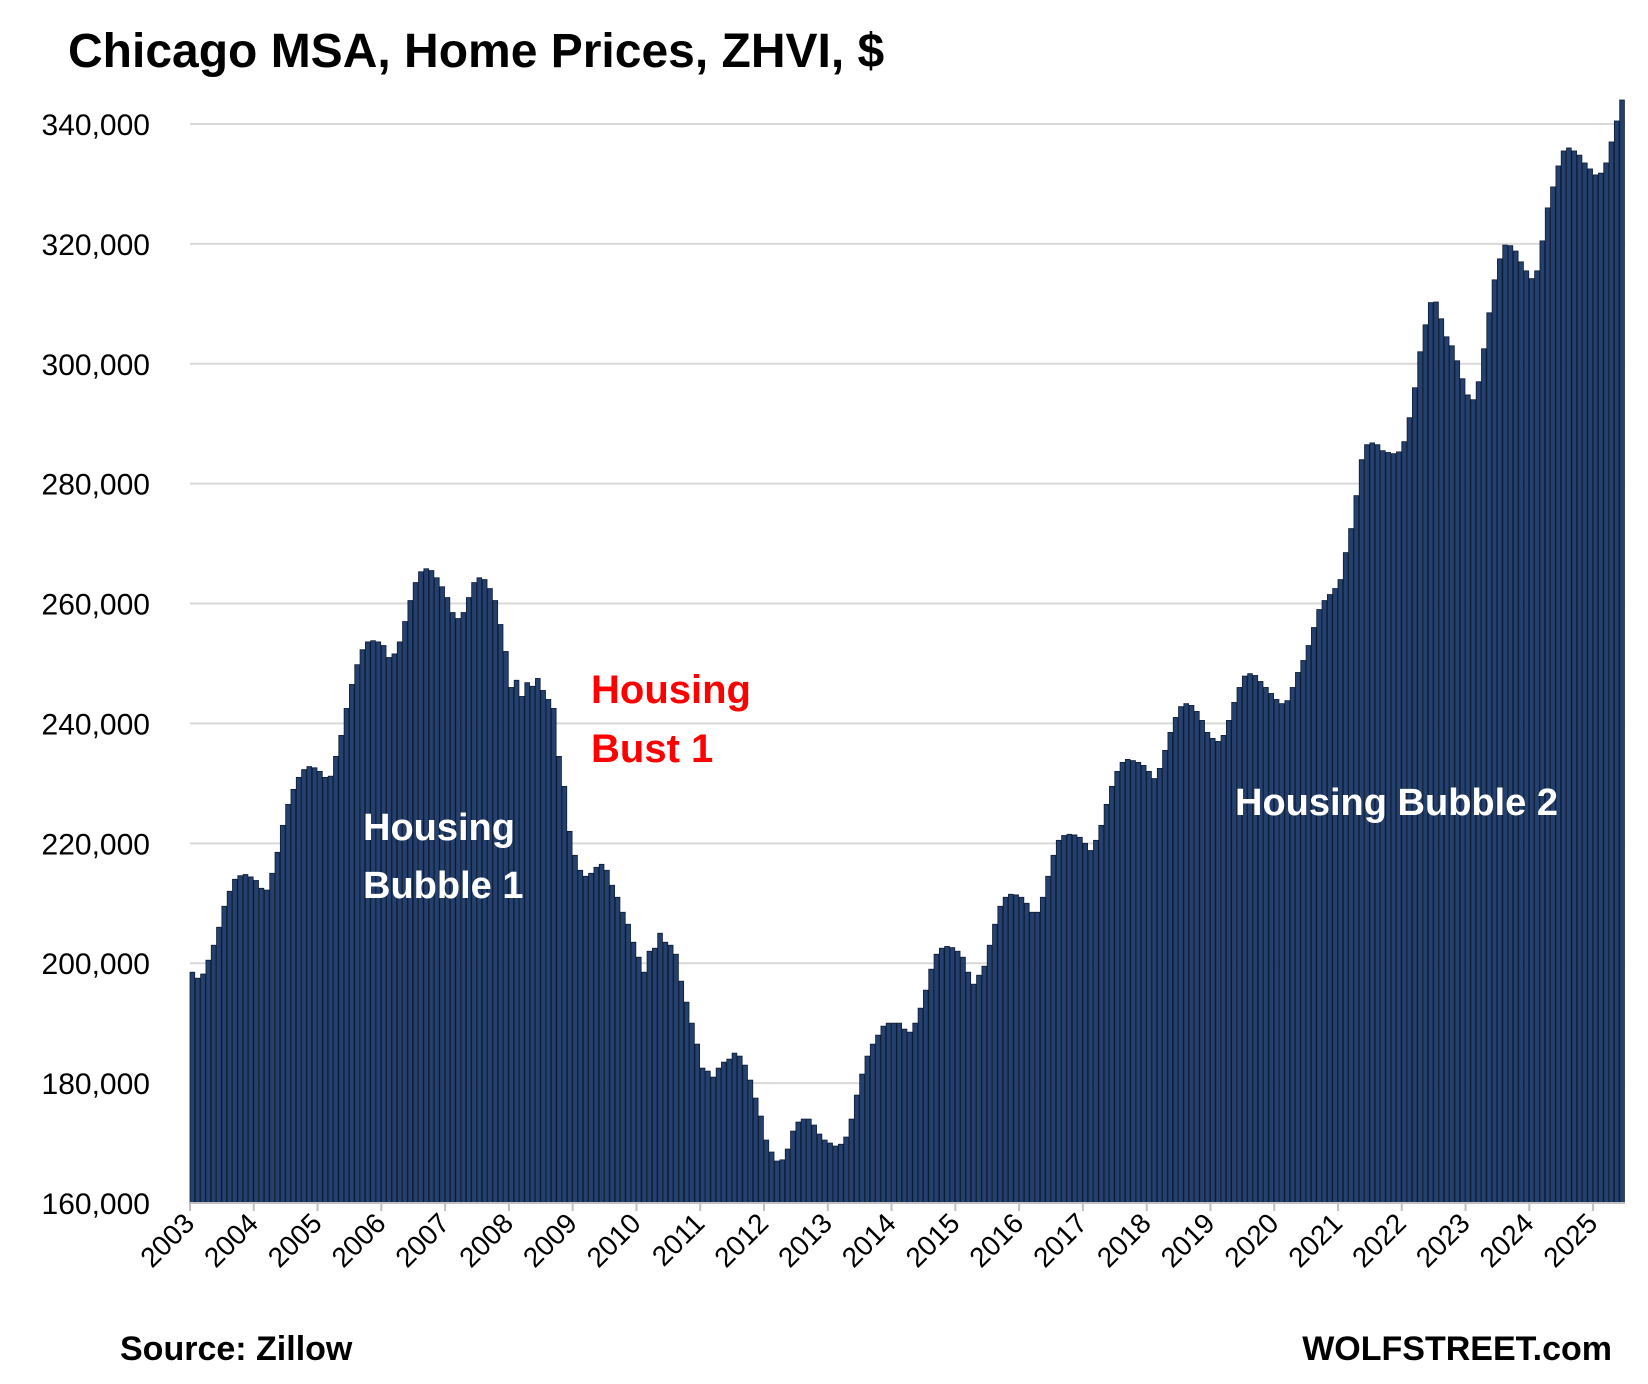  What do you see at coordinates (1443, 1240) in the screenshot?
I see `x-tick-label: 2023` at bounding box center [1443, 1240].